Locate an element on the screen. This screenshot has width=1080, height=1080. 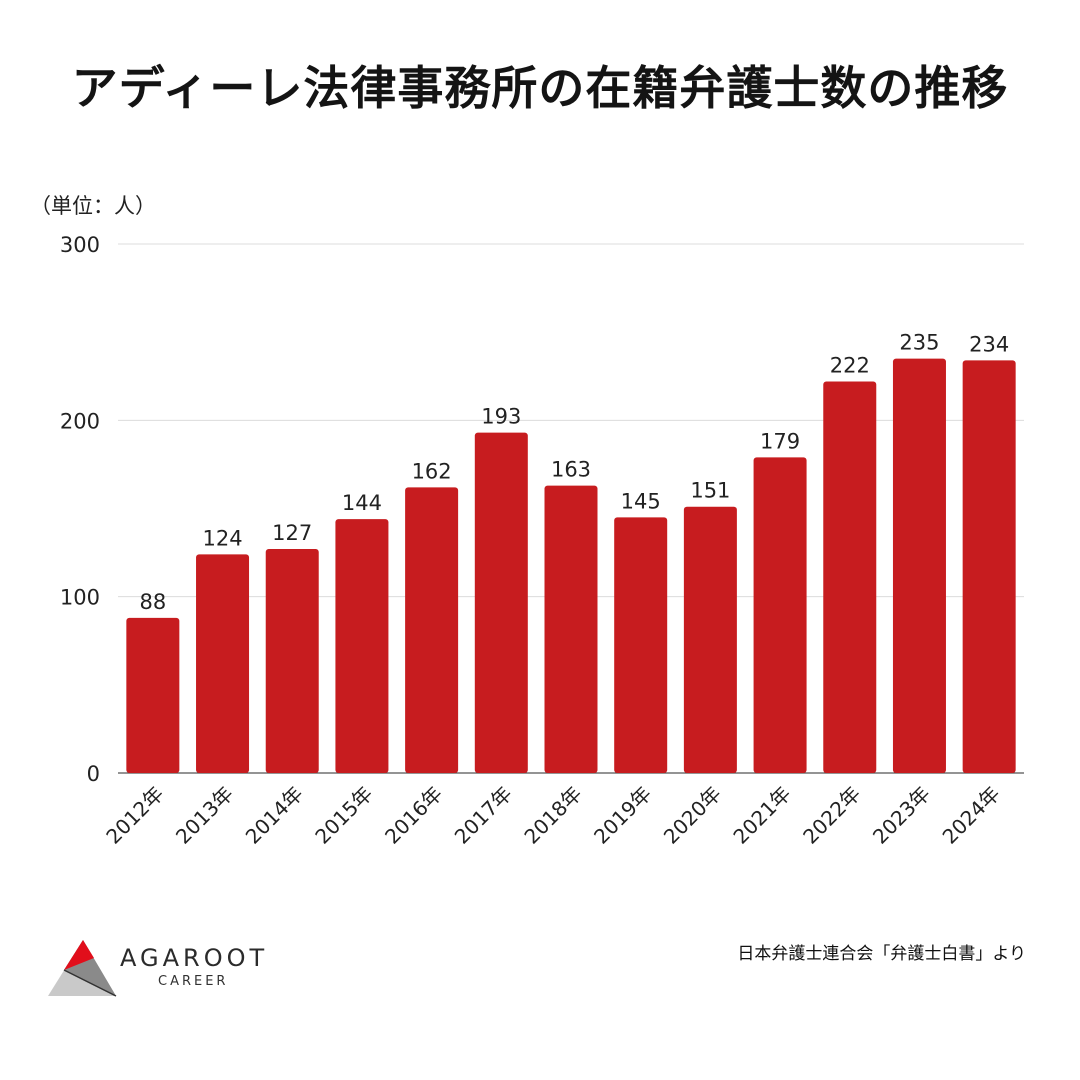
y-tick-label: 100 is located at coordinates (80, 598).